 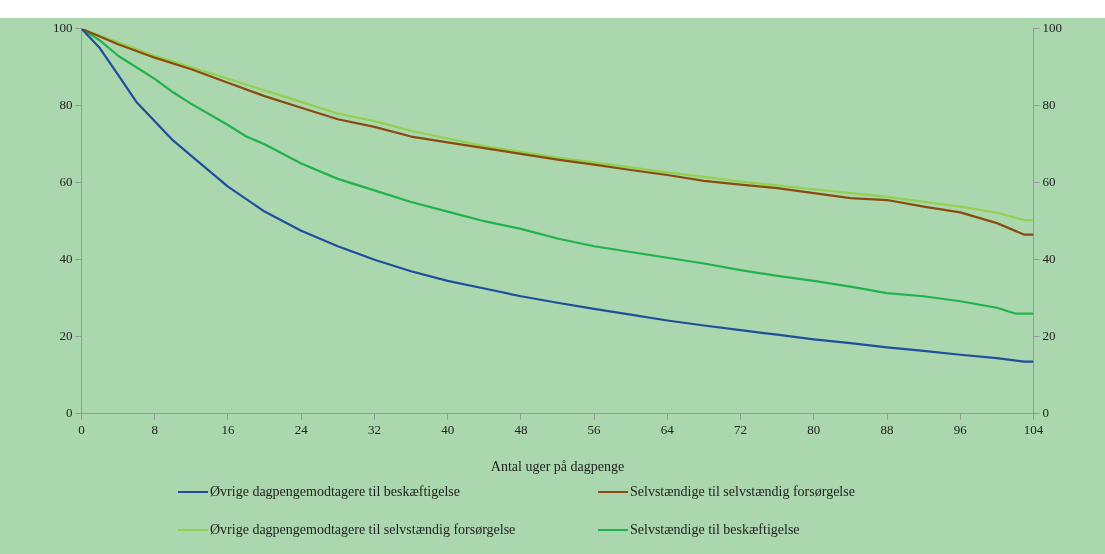 What do you see at coordinates (1045, 413) in the screenshot?
I see `y2-tick-label: 0` at bounding box center [1045, 413].